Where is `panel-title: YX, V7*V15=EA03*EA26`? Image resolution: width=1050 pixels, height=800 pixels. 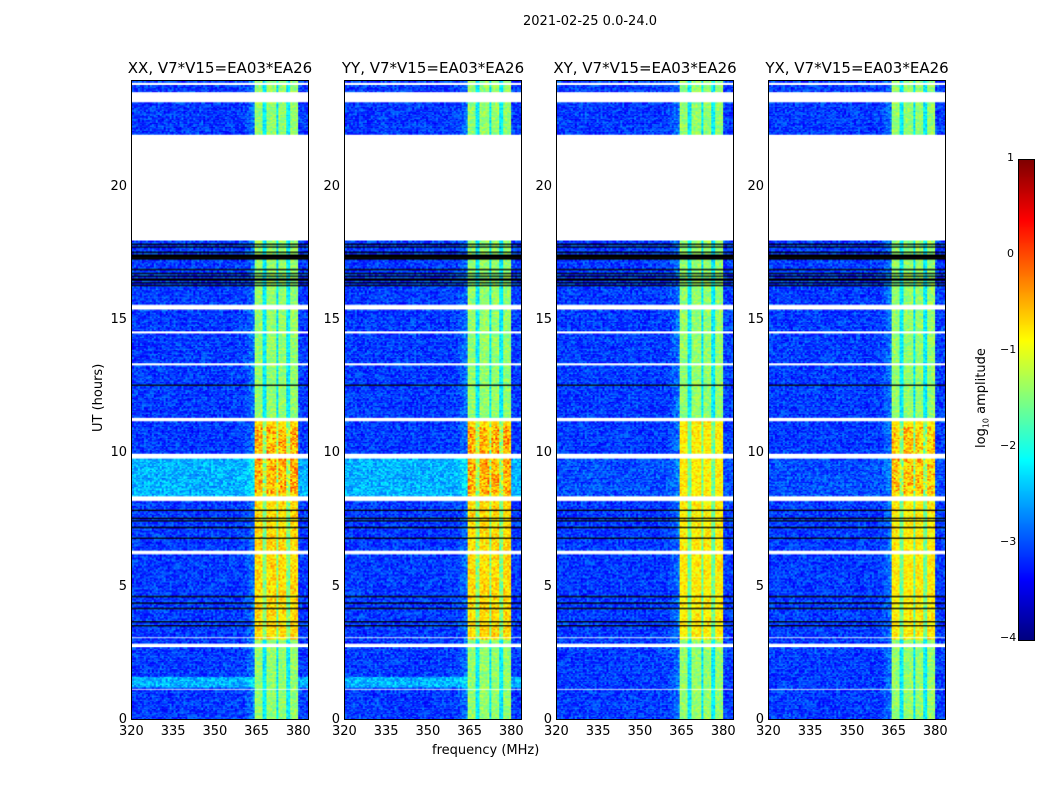 panel-title: YX, V7*V15=EA03*EA26 is located at coordinates (857, 68).